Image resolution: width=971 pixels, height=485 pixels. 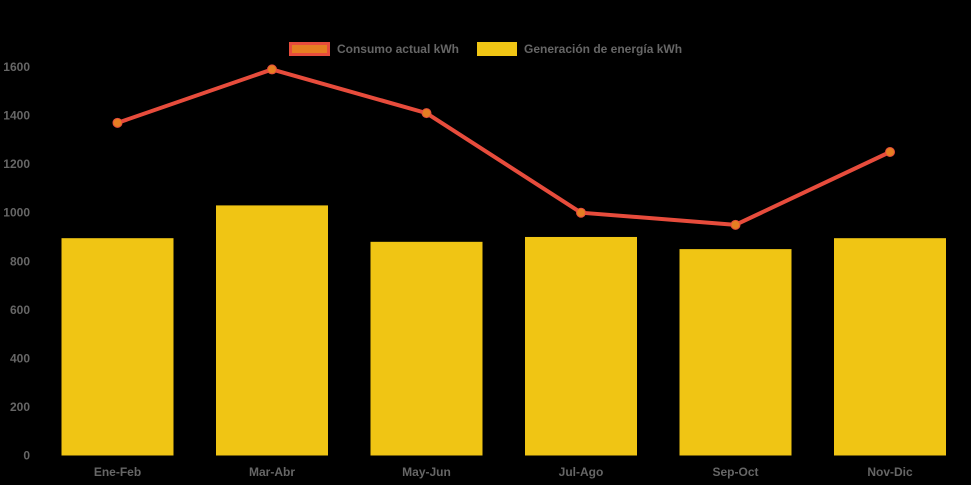 I want to click on line-point-ene-feb, so click(x=117, y=122).